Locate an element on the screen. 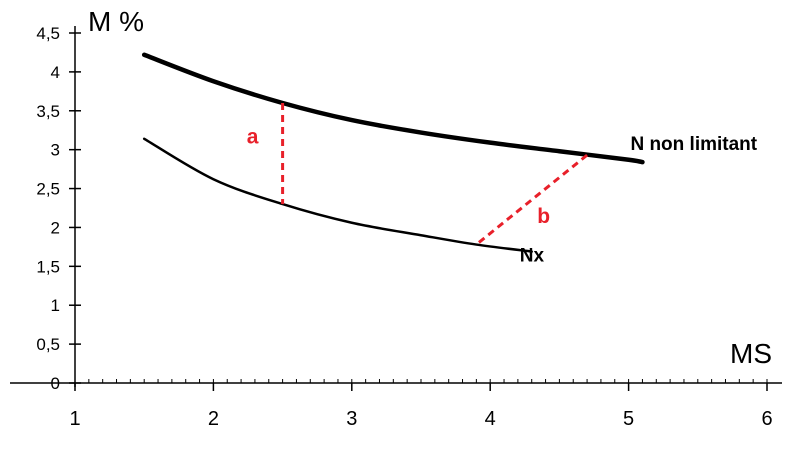  y-tick-label: 3,5 is located at coordinates (48, 111).